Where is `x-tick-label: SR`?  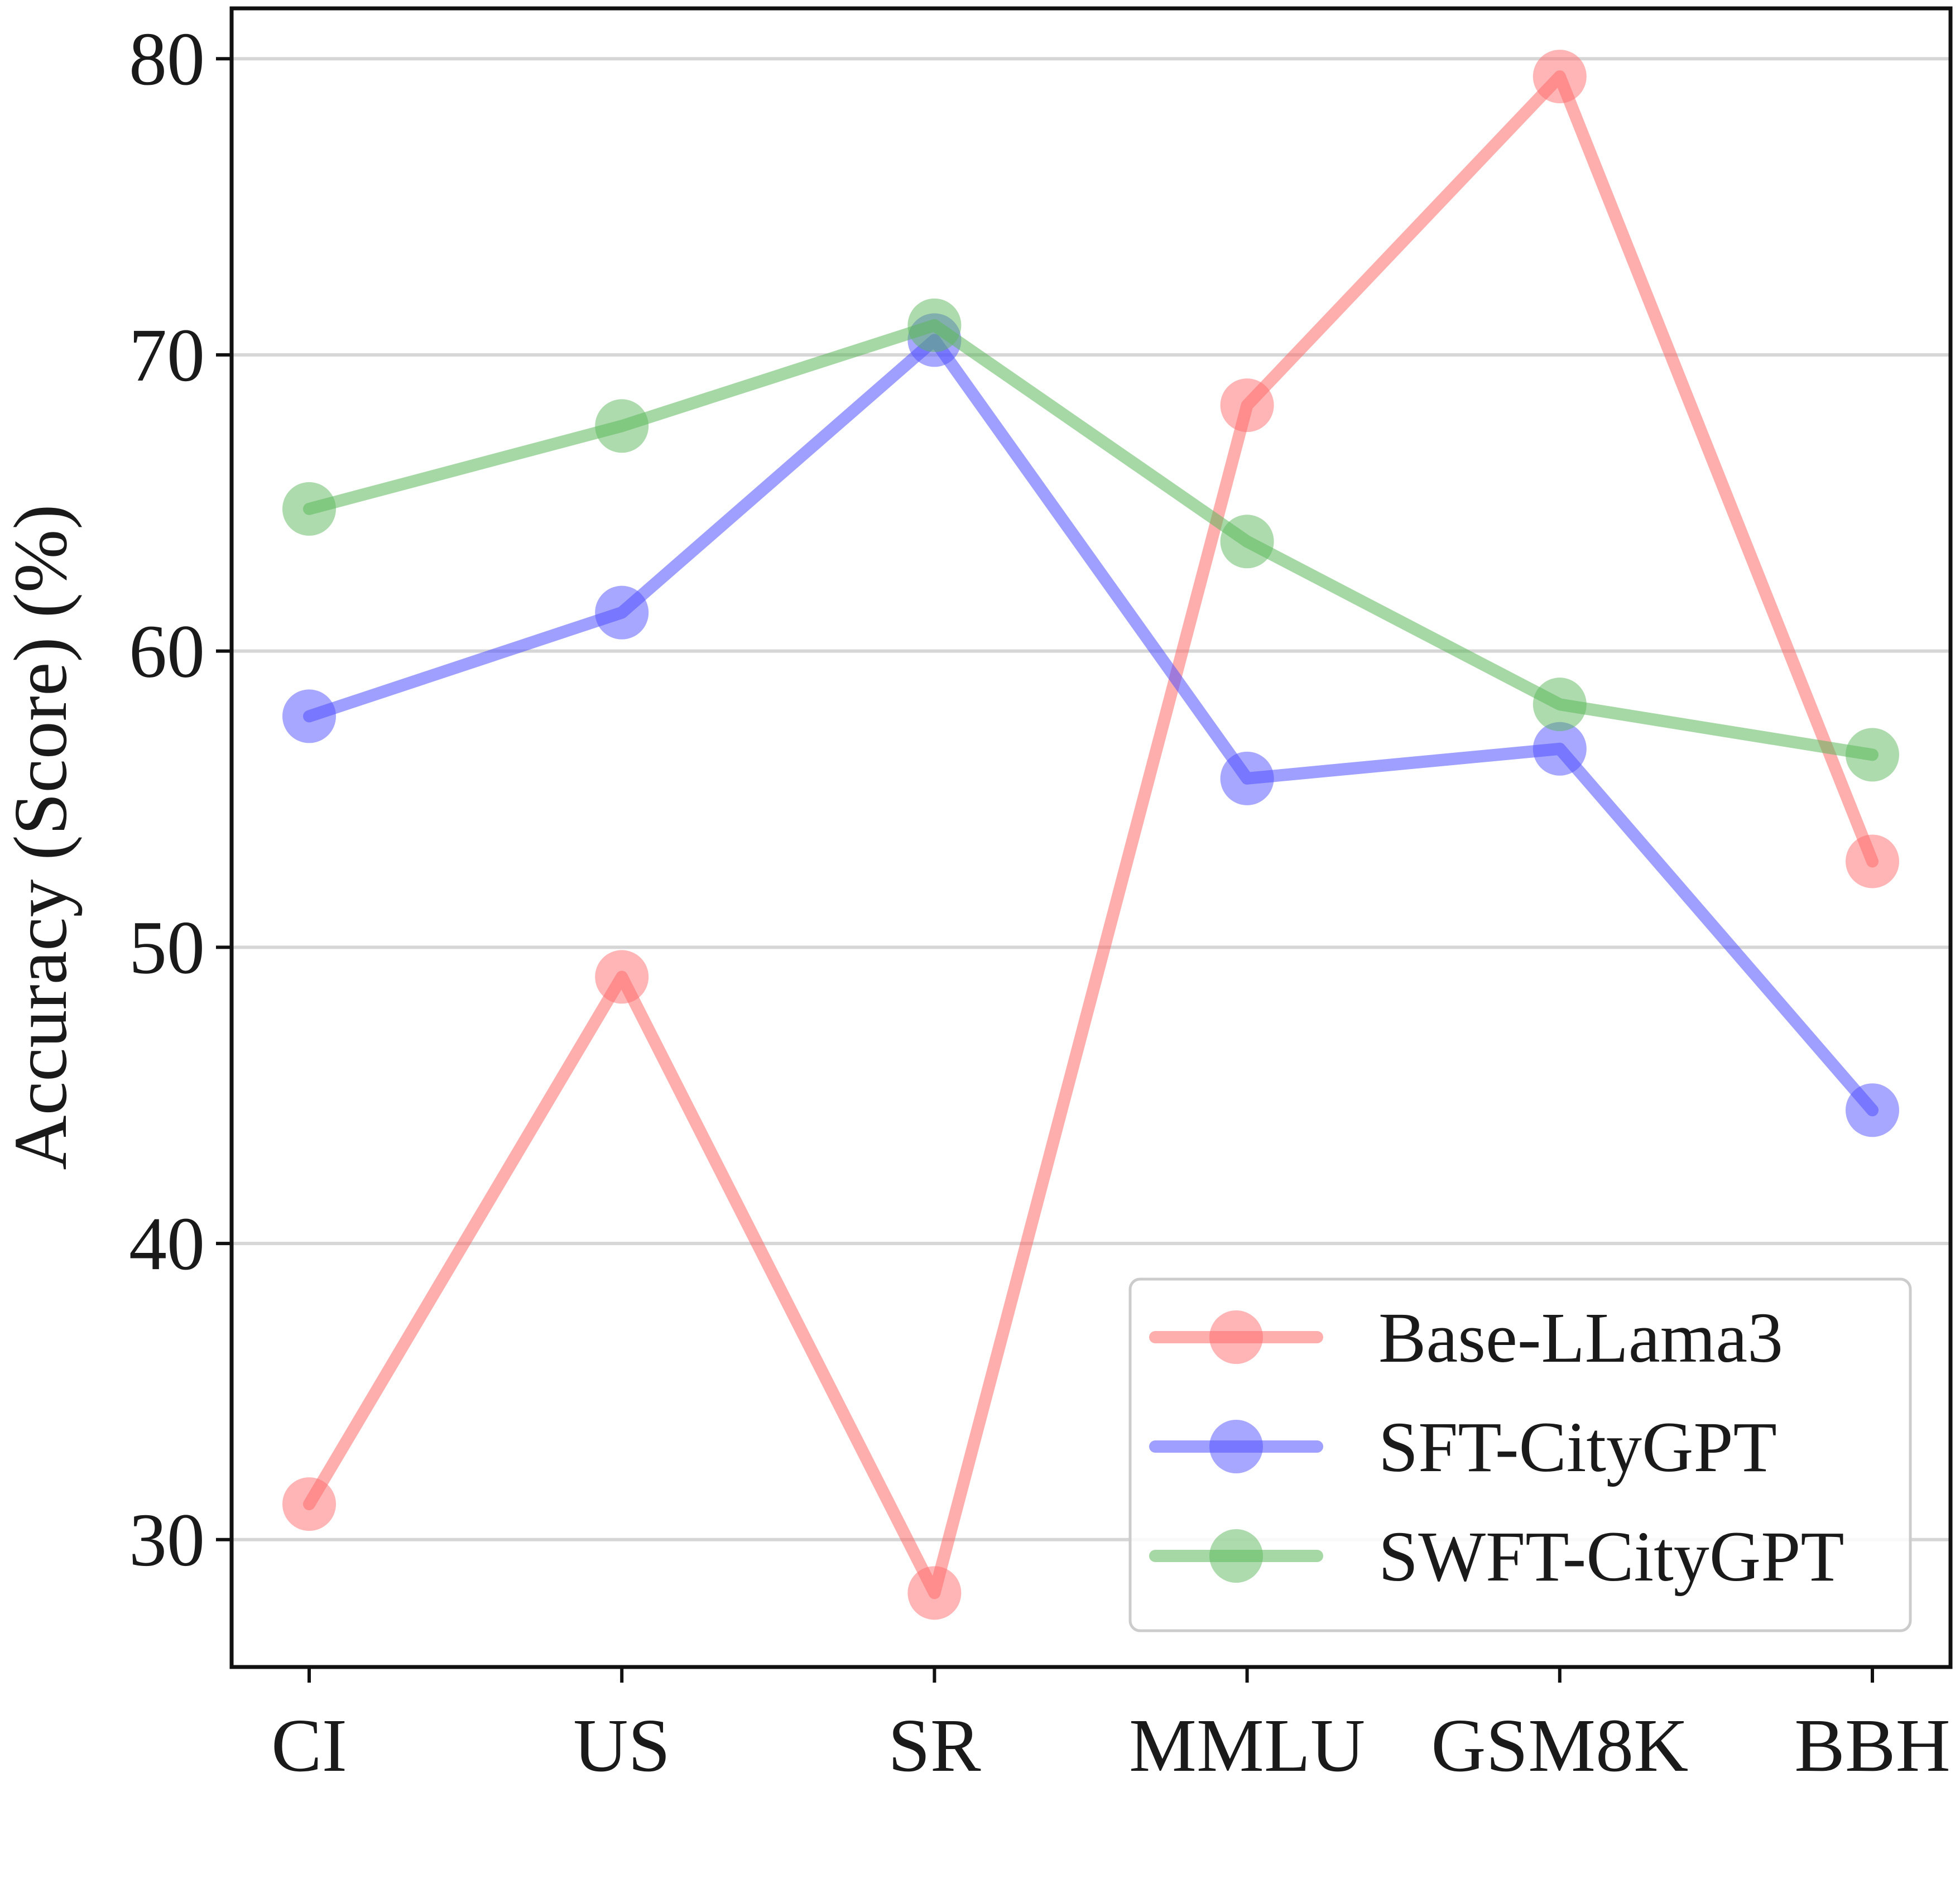 x-tick-label: SR is located at coordinates (934, 1746).